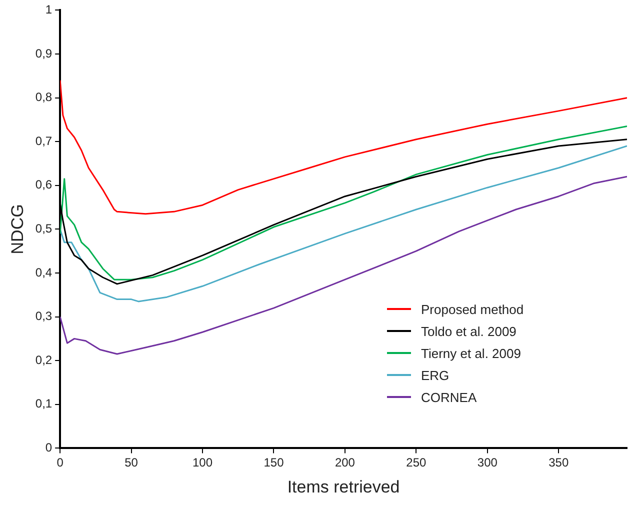 Image resolution: width=629 pixels, height=506 pixels. What do you see at coordinates (345, 463) in the screenshot?
I see `x-tick-label: 200` at bounding box center [345, 463].